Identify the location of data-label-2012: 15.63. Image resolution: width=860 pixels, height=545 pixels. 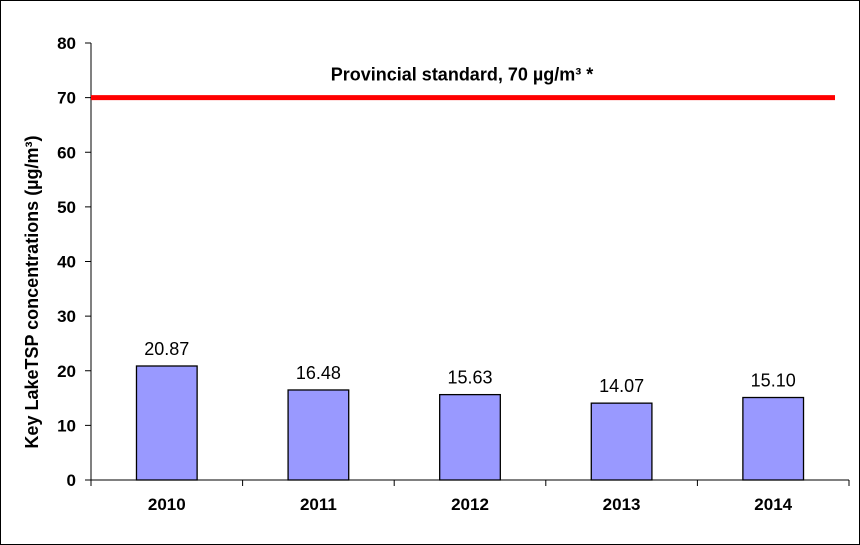
(469, 378).